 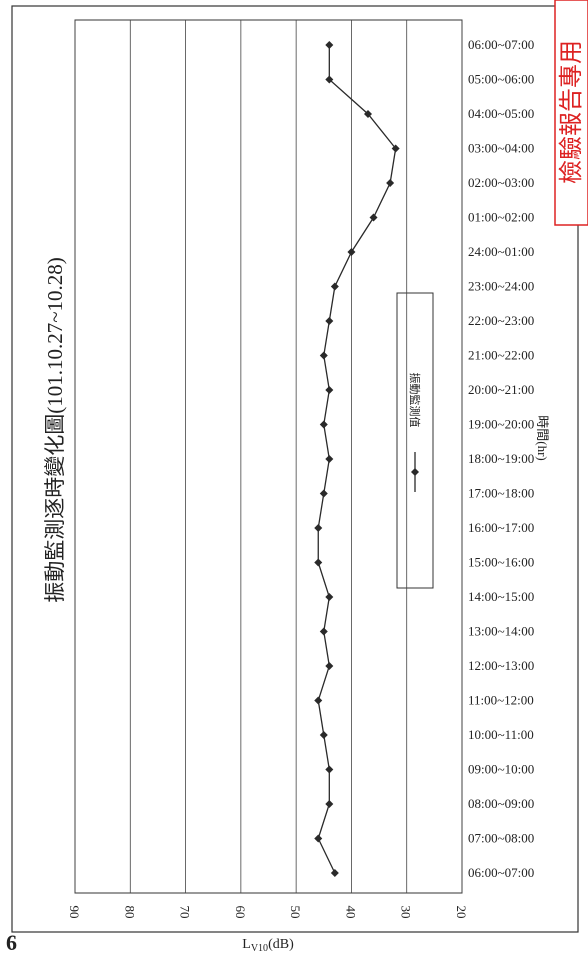 What do you see at coordinates (501, 769) in the screenshot?
I see `x-tick-label: 09:00~10:00` at bounding box center [501, 769].